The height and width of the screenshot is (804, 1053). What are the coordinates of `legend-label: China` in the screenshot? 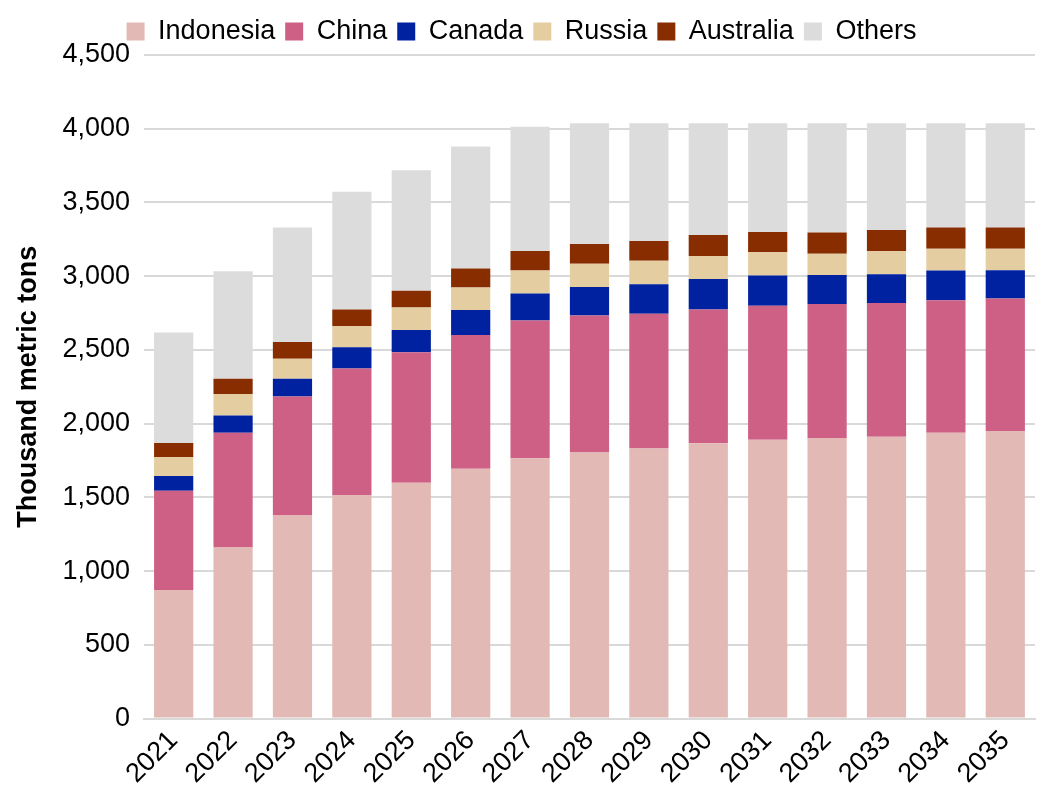 It's located at (352, 29).